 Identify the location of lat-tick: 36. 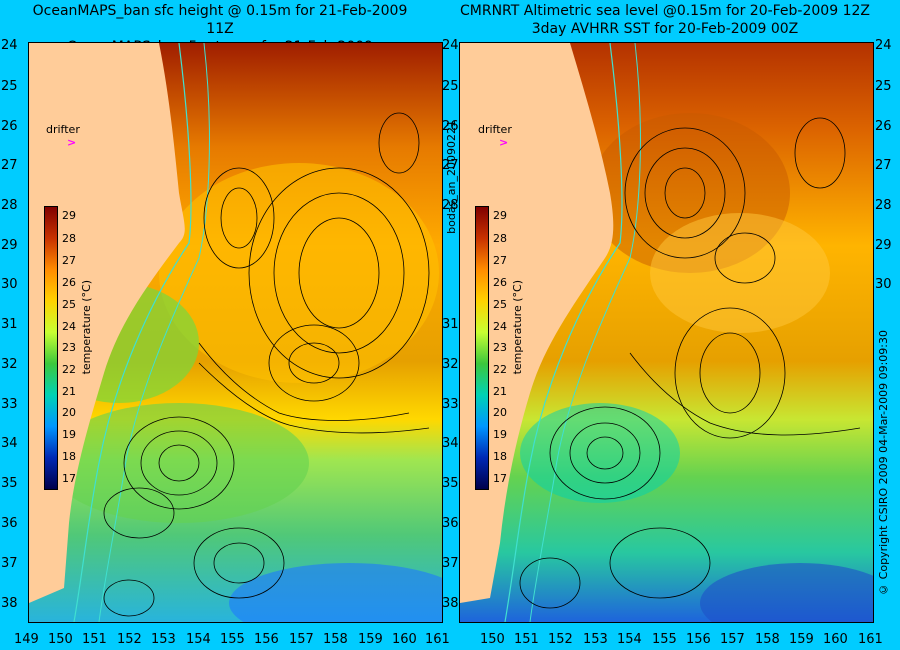
(450, 523).